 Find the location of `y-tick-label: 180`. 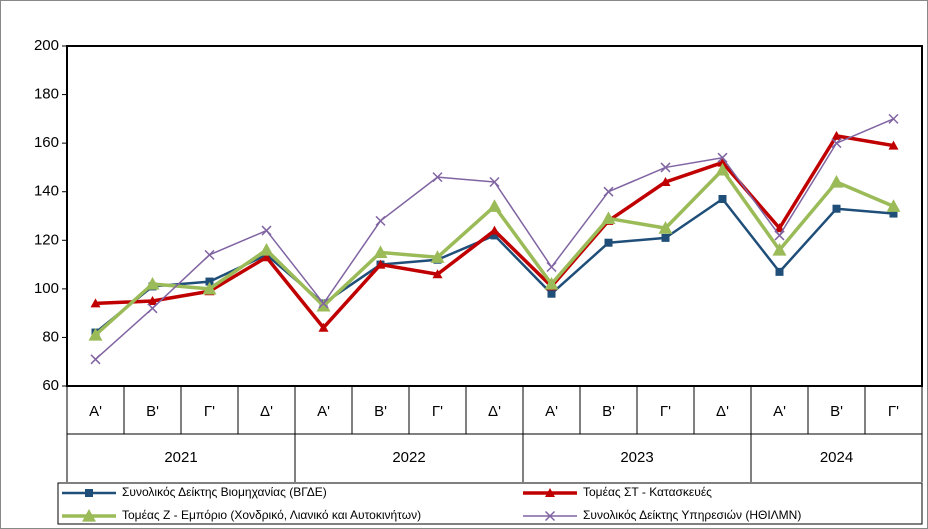

y-tick-label: 180 is located at coordinates (46, 94).